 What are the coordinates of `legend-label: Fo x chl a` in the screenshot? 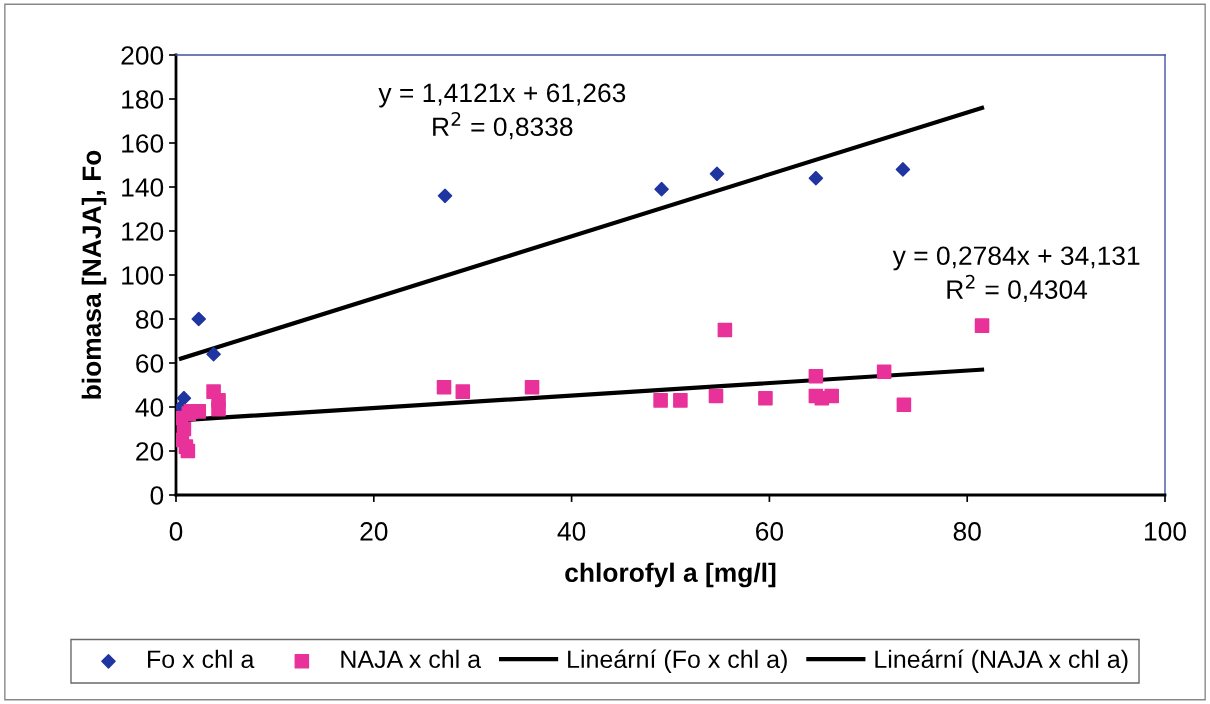 It's located at (201, 659).